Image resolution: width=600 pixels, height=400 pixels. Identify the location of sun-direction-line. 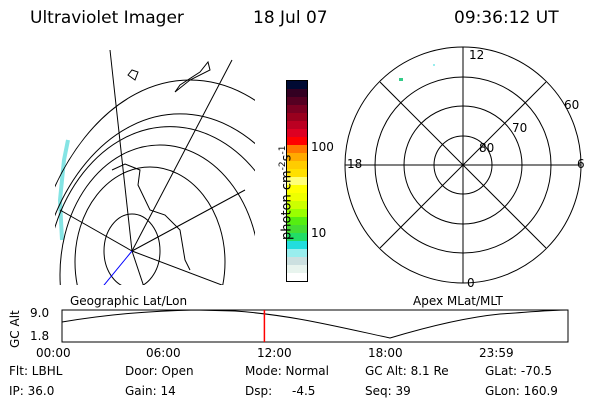
(118, 267).